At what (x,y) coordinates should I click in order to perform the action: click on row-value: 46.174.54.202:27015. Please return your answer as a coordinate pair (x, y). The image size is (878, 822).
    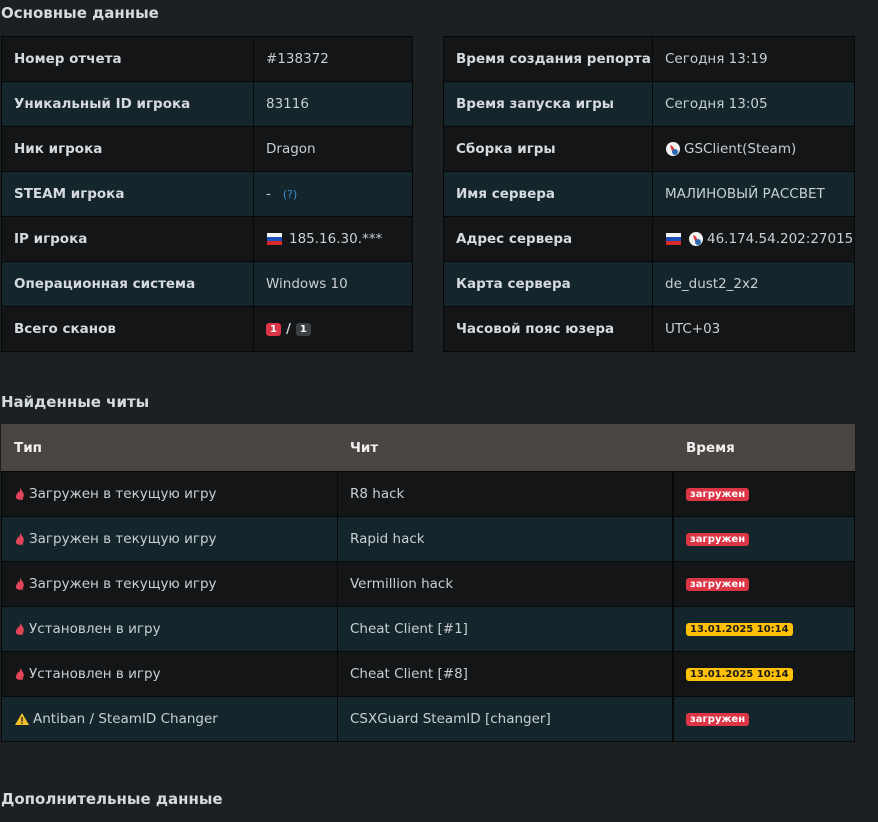
    Looking at the image, I should click on (753, 239).